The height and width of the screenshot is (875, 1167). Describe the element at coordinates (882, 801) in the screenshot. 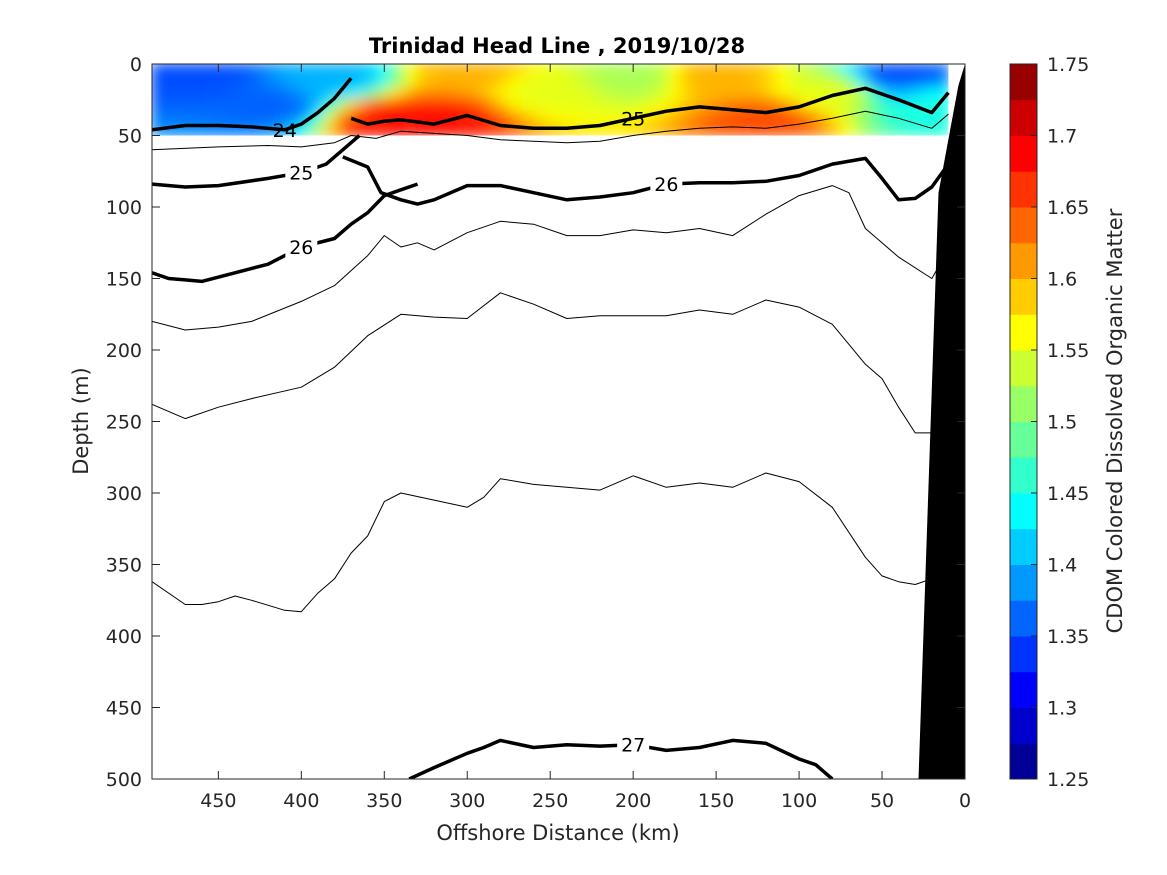

I see `x-tick-label: 50` at that location.